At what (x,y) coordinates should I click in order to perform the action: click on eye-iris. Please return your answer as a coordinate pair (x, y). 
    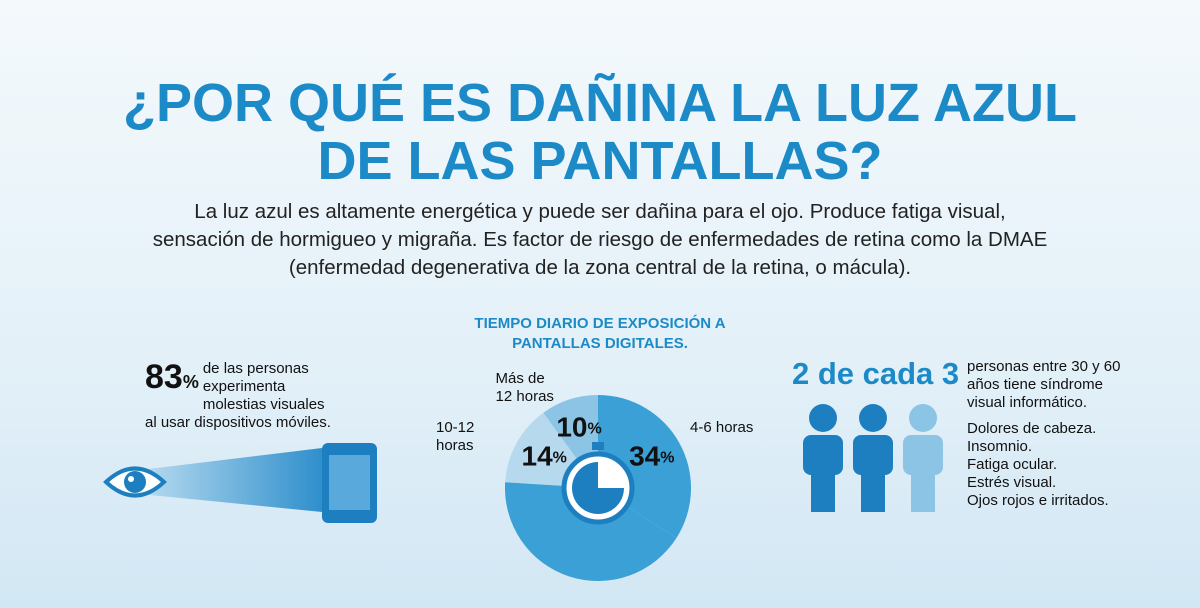
    Looking at the image, I should click on (135, 482).